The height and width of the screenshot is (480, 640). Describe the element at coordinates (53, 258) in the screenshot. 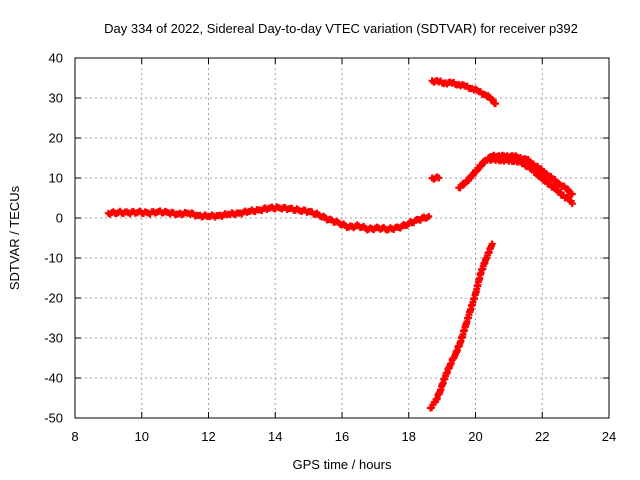

I see `y-tick-label: -10` at that location.